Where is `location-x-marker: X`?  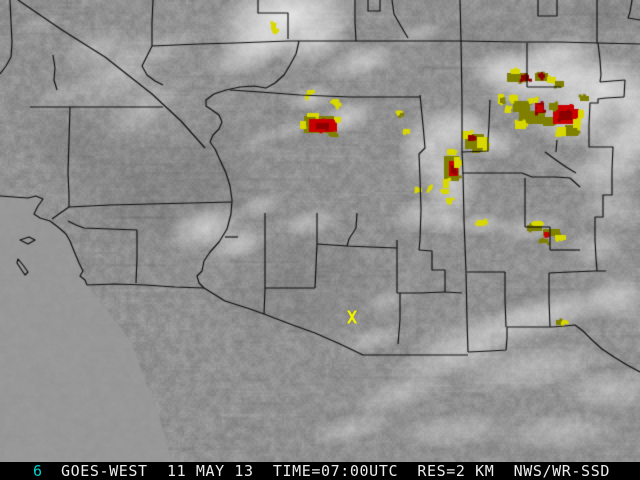 location-x-marker: X is located at coordinates (352, 318).